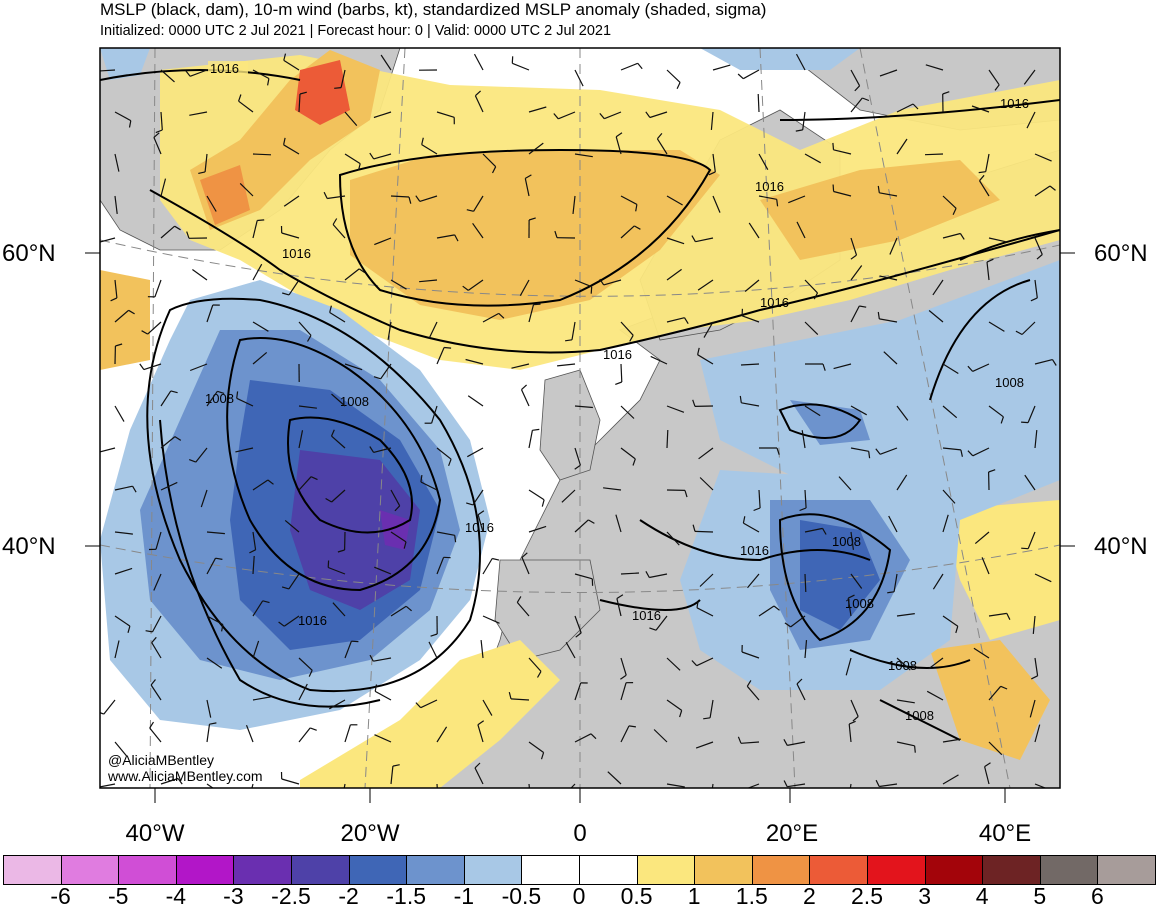  What do you see at coordinates (780, 59) in the screenshot?
I see `negative-anomaly-north-edge2` at bounding box center [780, 59].